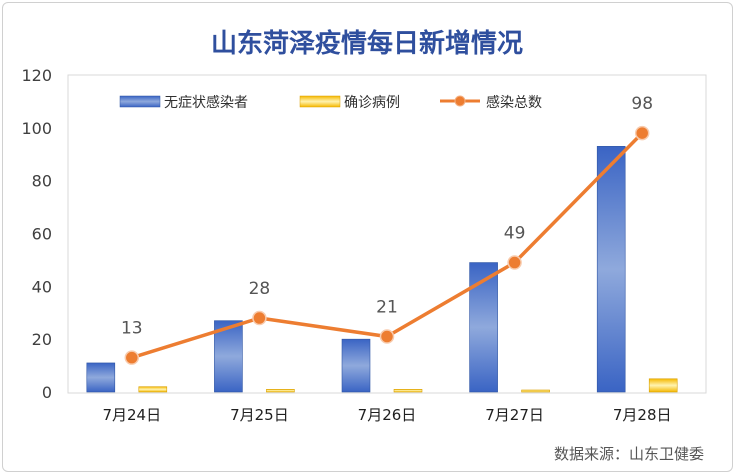 This screenshot has width=735, height=474. What do you see at coordinates (320, 101) in the screenshot?
I see `legend-swatch-confirmed` at bounding box center [320, 101].